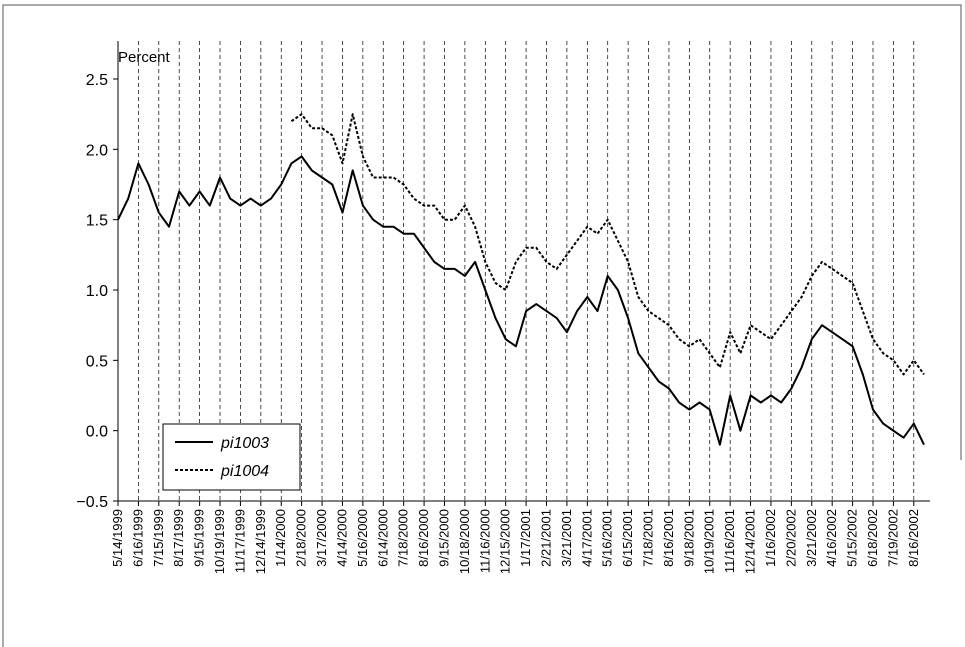  Describe the element at coordinates (464, 541) in the screenshot. I see `x-tick-label: 10/18/2000` at that location.